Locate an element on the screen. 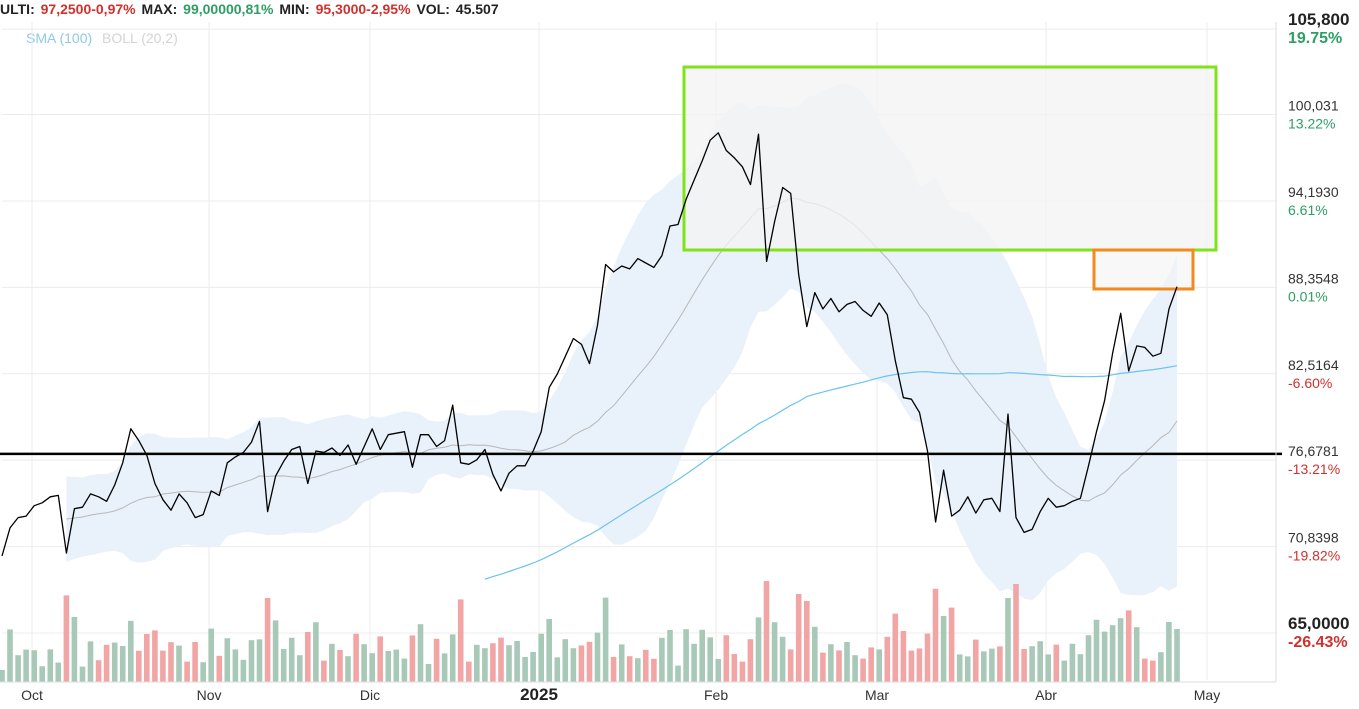  x-tick-label: Nov is located at coordinates (209, 695).